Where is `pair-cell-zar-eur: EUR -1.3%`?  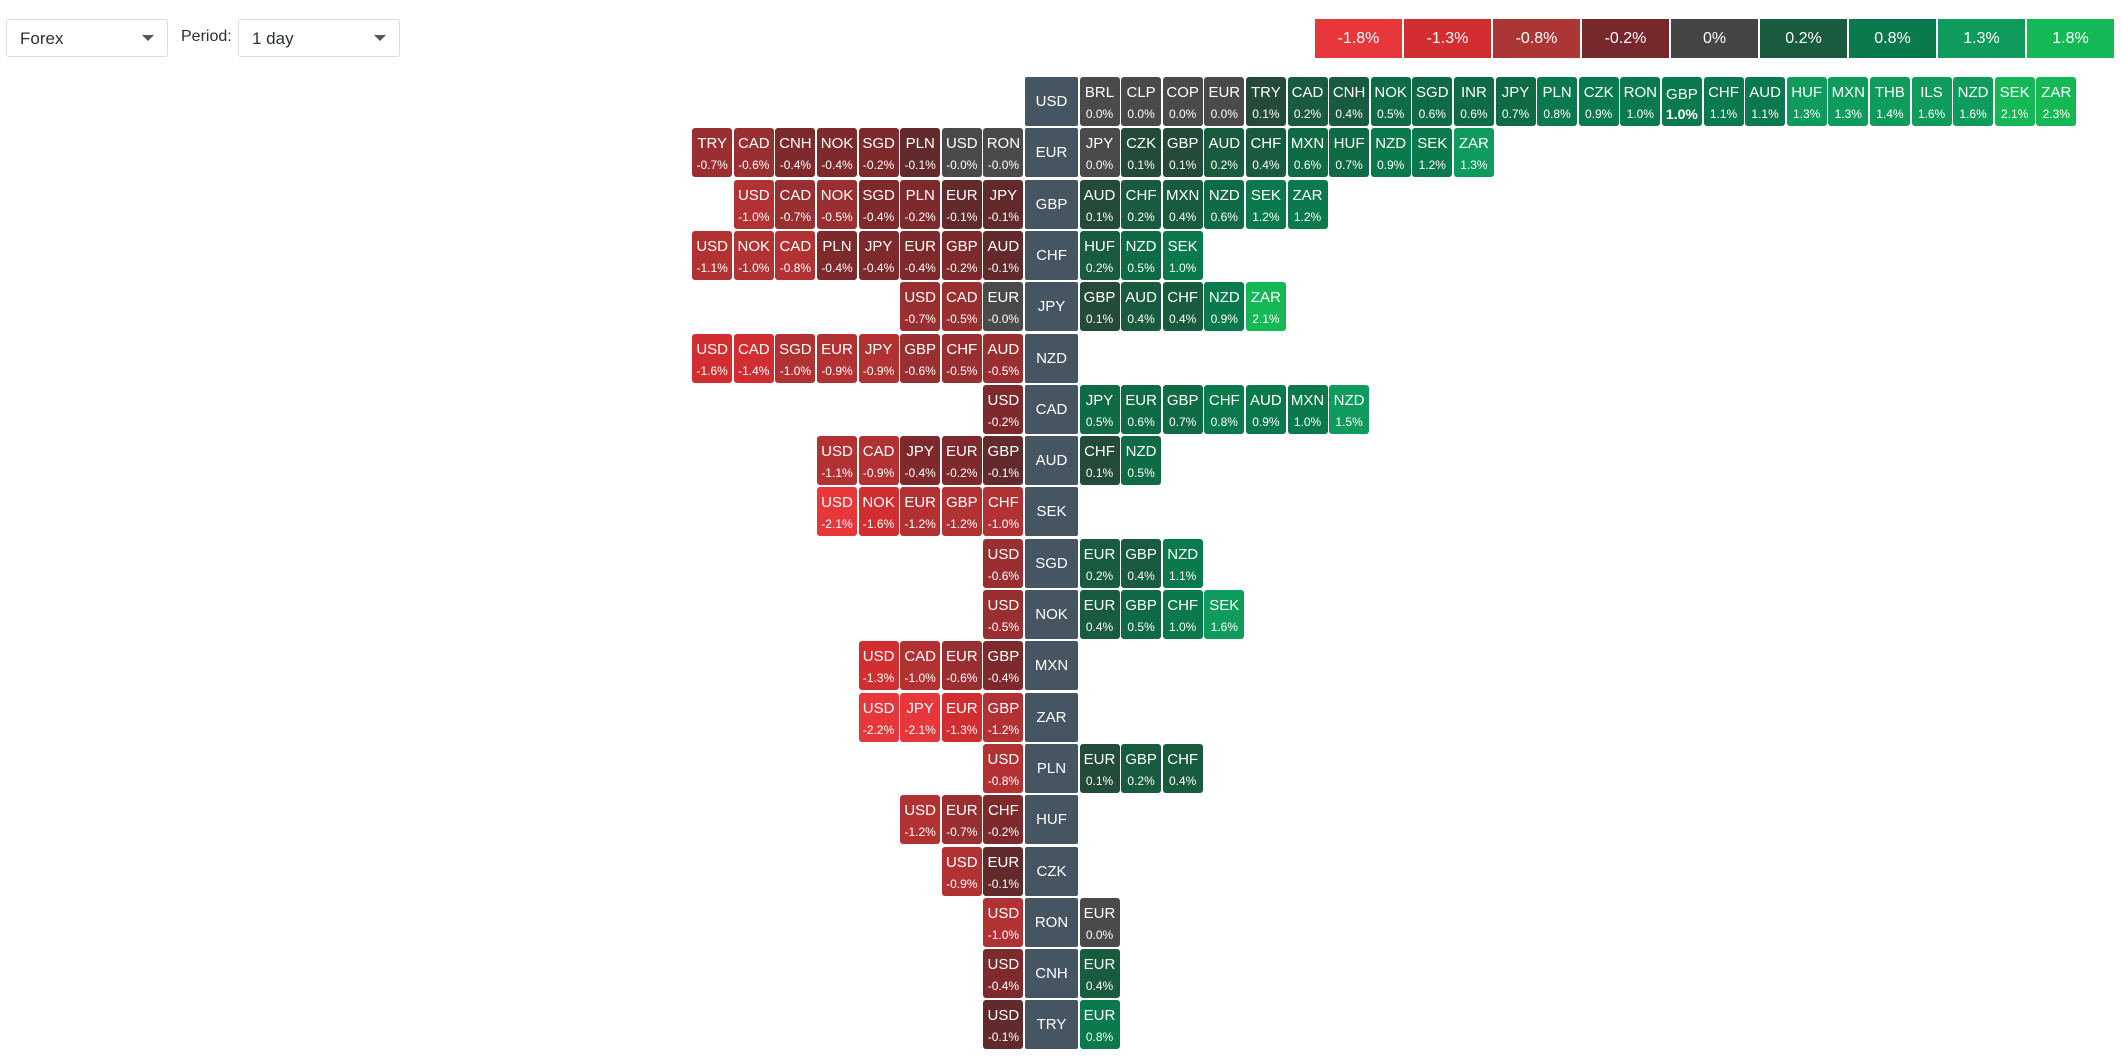
pair-cell-zar-eur: EUR -1.3% is located at coordinates (961, 717).